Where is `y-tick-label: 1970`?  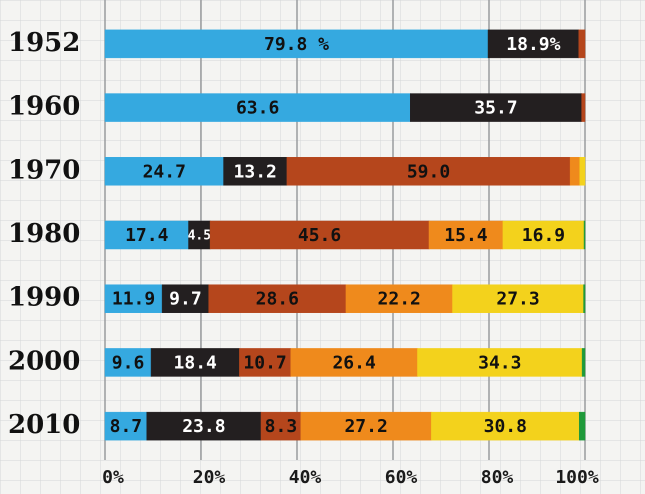
y-tick-label: 1970 is located at coordinates (44, 170).